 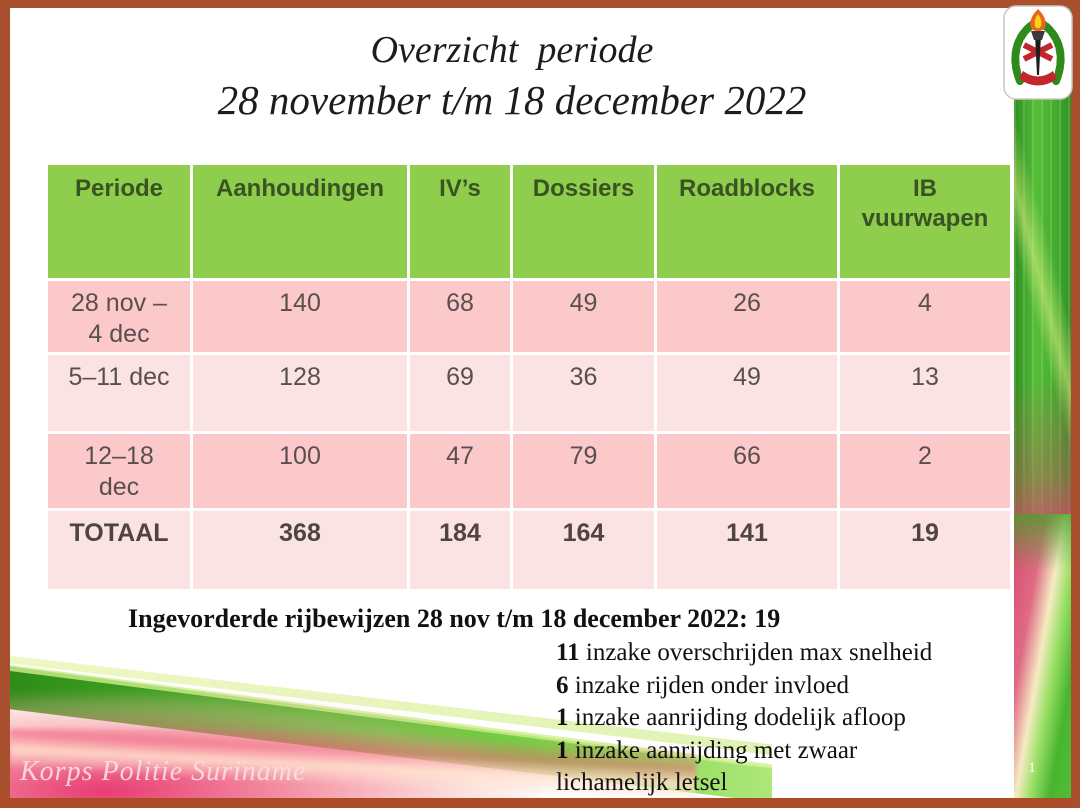 What do you see at coordinates (756, 652) in the screenshot?
I see `rijbewijzen-item-text-0: inzake overschrijden max snelheid` at bounding box center [756, 652].